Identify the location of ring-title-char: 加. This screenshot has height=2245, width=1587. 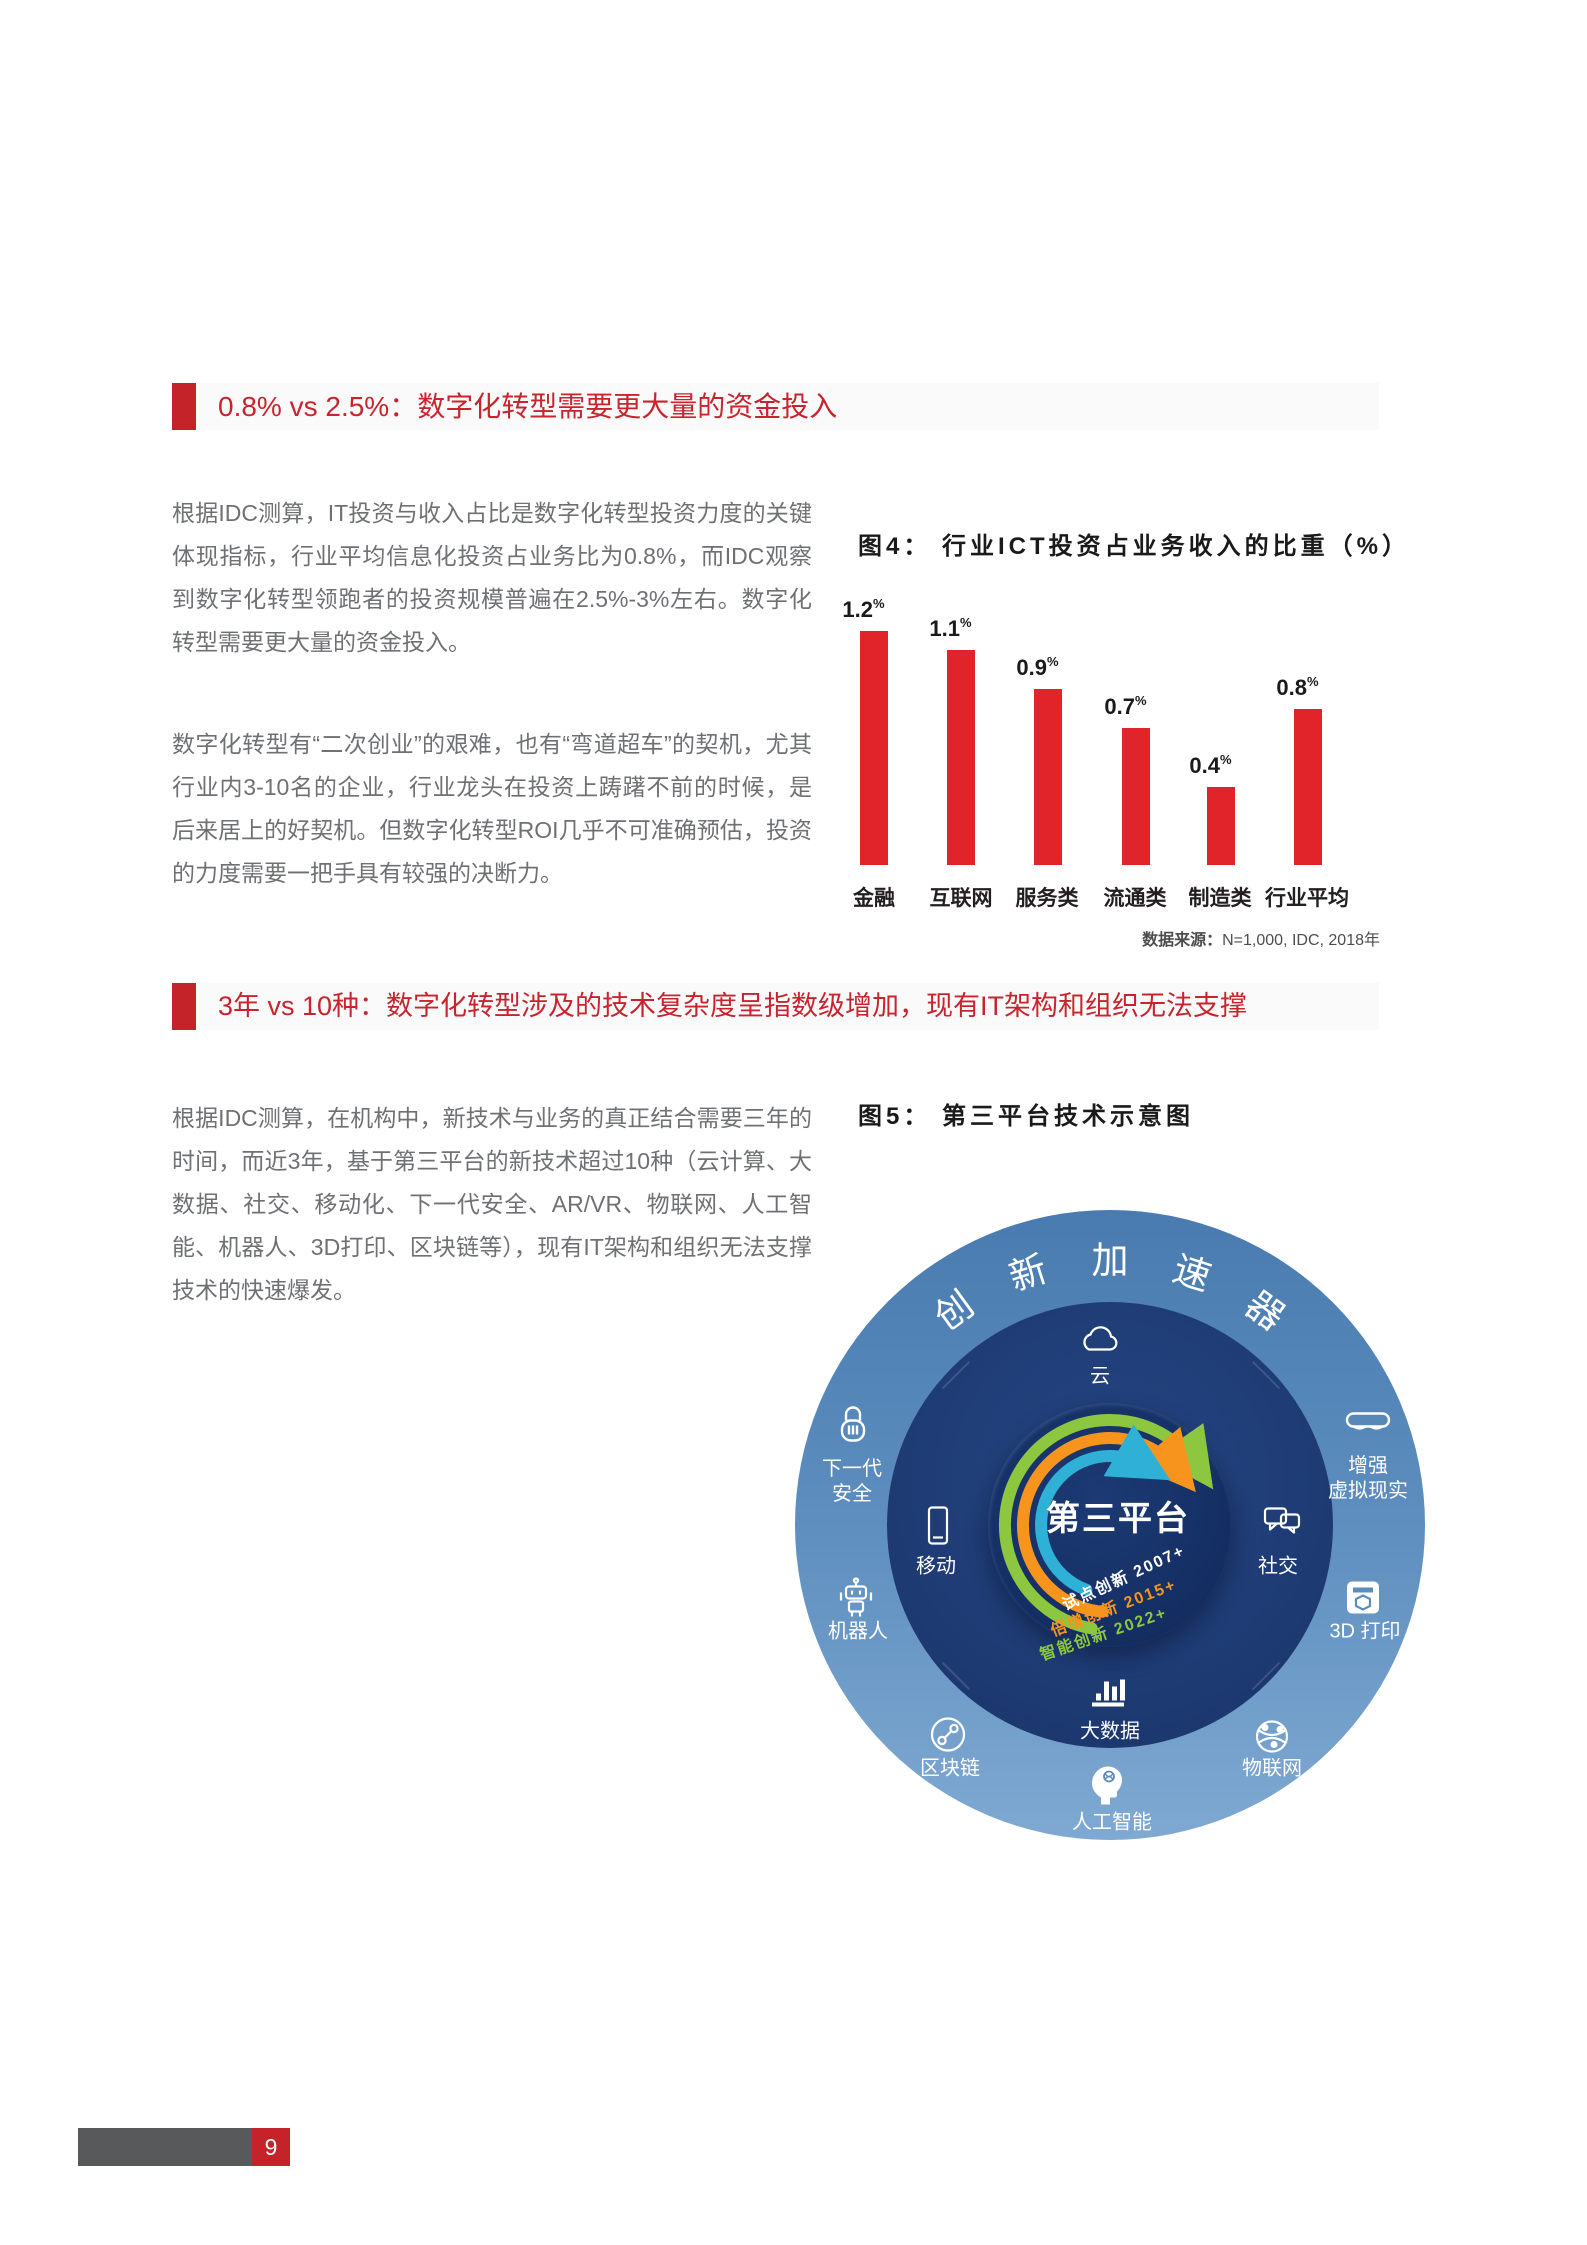
(1110, 1260).